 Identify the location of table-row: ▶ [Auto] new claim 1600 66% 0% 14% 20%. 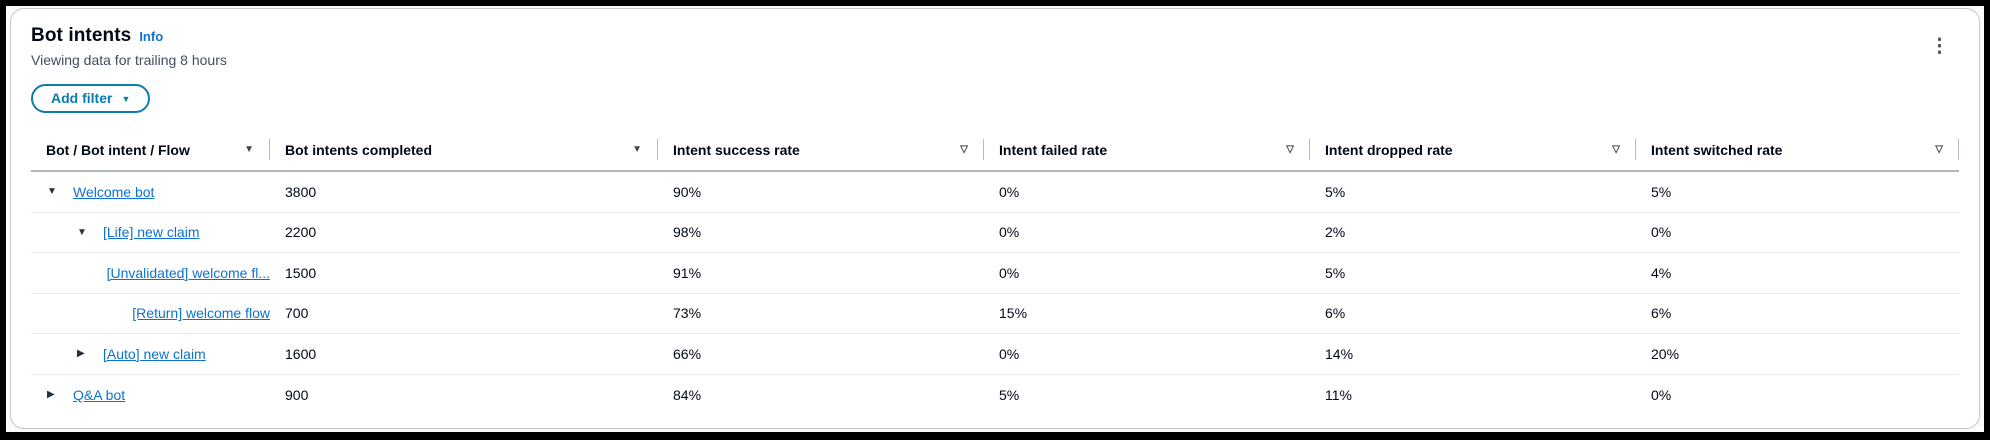
(995, 354).